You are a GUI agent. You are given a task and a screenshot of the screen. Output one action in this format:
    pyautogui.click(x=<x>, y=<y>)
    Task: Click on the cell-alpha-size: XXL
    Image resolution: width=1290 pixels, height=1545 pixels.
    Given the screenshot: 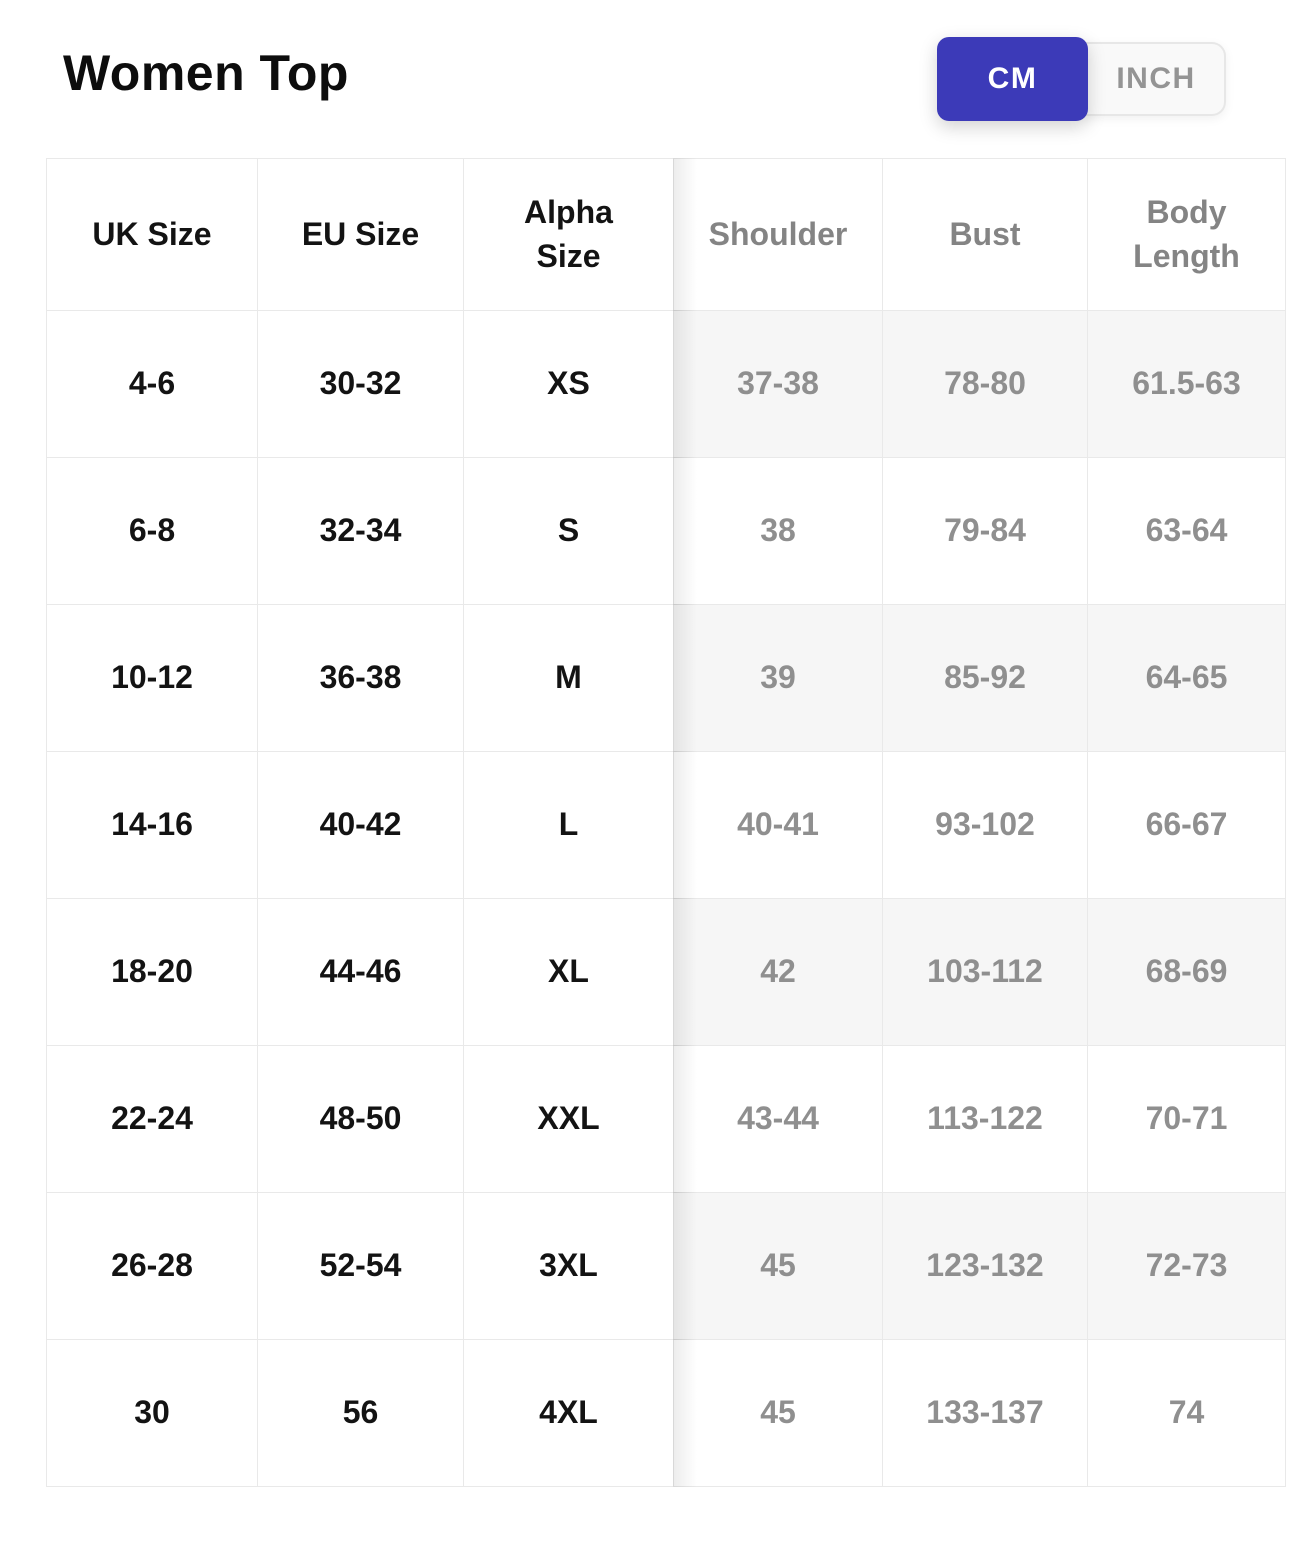 What is the action you would take?
    pyautogui.click(x=568, y=1119)
    